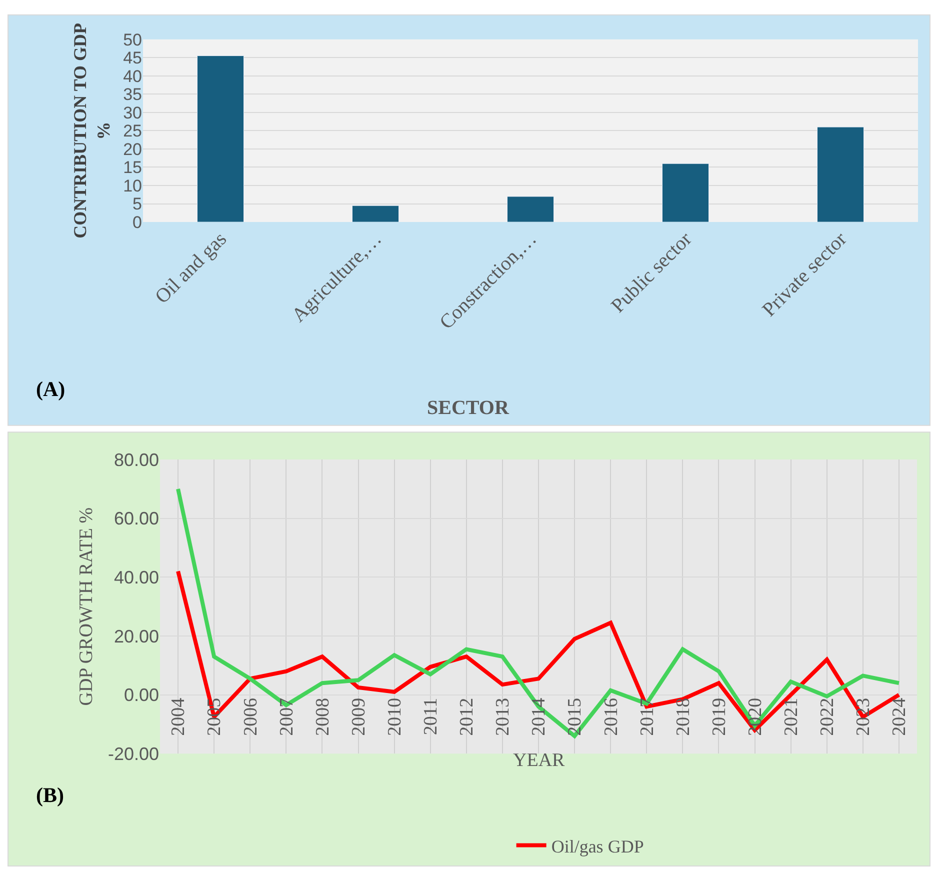 The image size is (936, 878). What do you see at coordinates (92, 130) in the screenshot?
I see `y-axis-title: CONTRIBUTION TO GDP %` at bounding box center [92, 130].